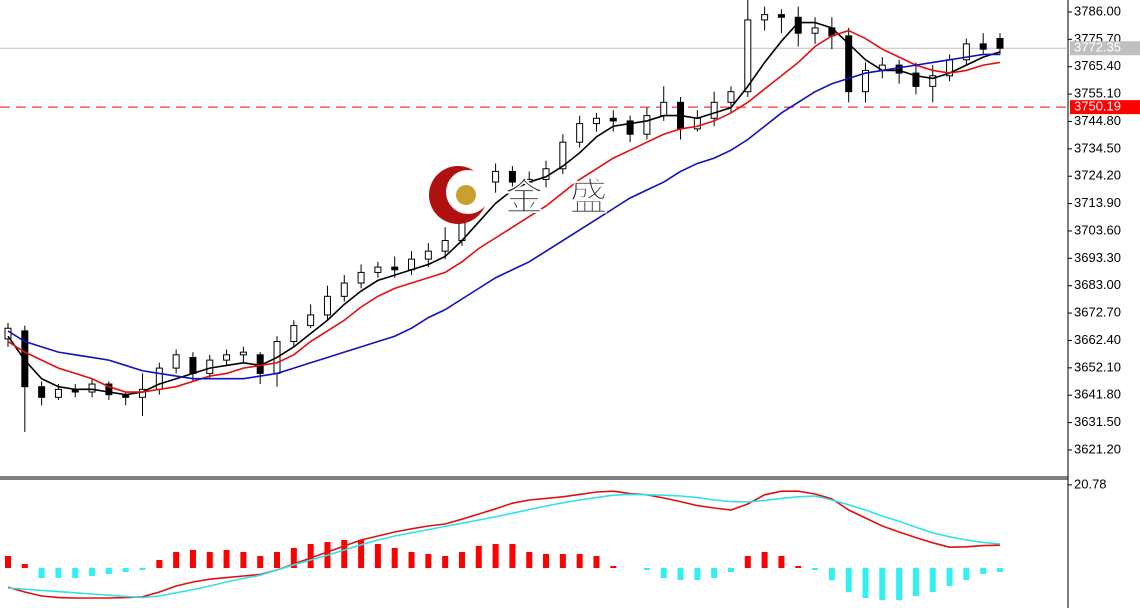 This screenshot has width=1140, height=608. Describe the element at coordinates (1097, 47) in the screenshot. I see `price-label: 3772.35` at that location.